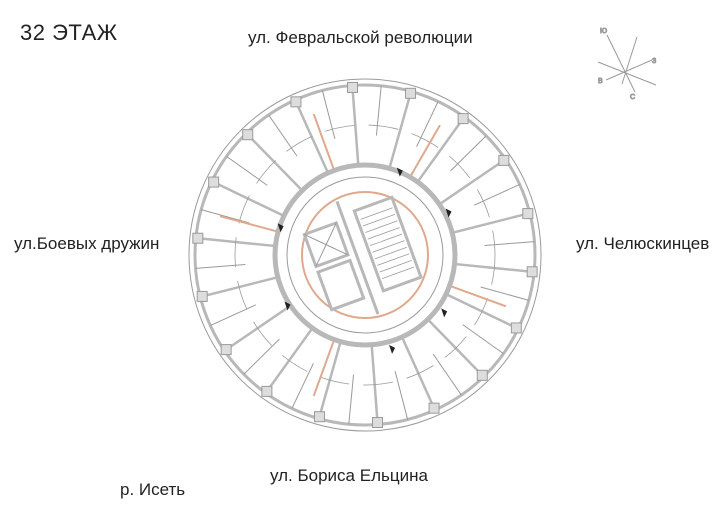 Image resolution: width=720 pixels, height=509 pixels. I want to click on compass-south-label: Ю, so click(603, 31).